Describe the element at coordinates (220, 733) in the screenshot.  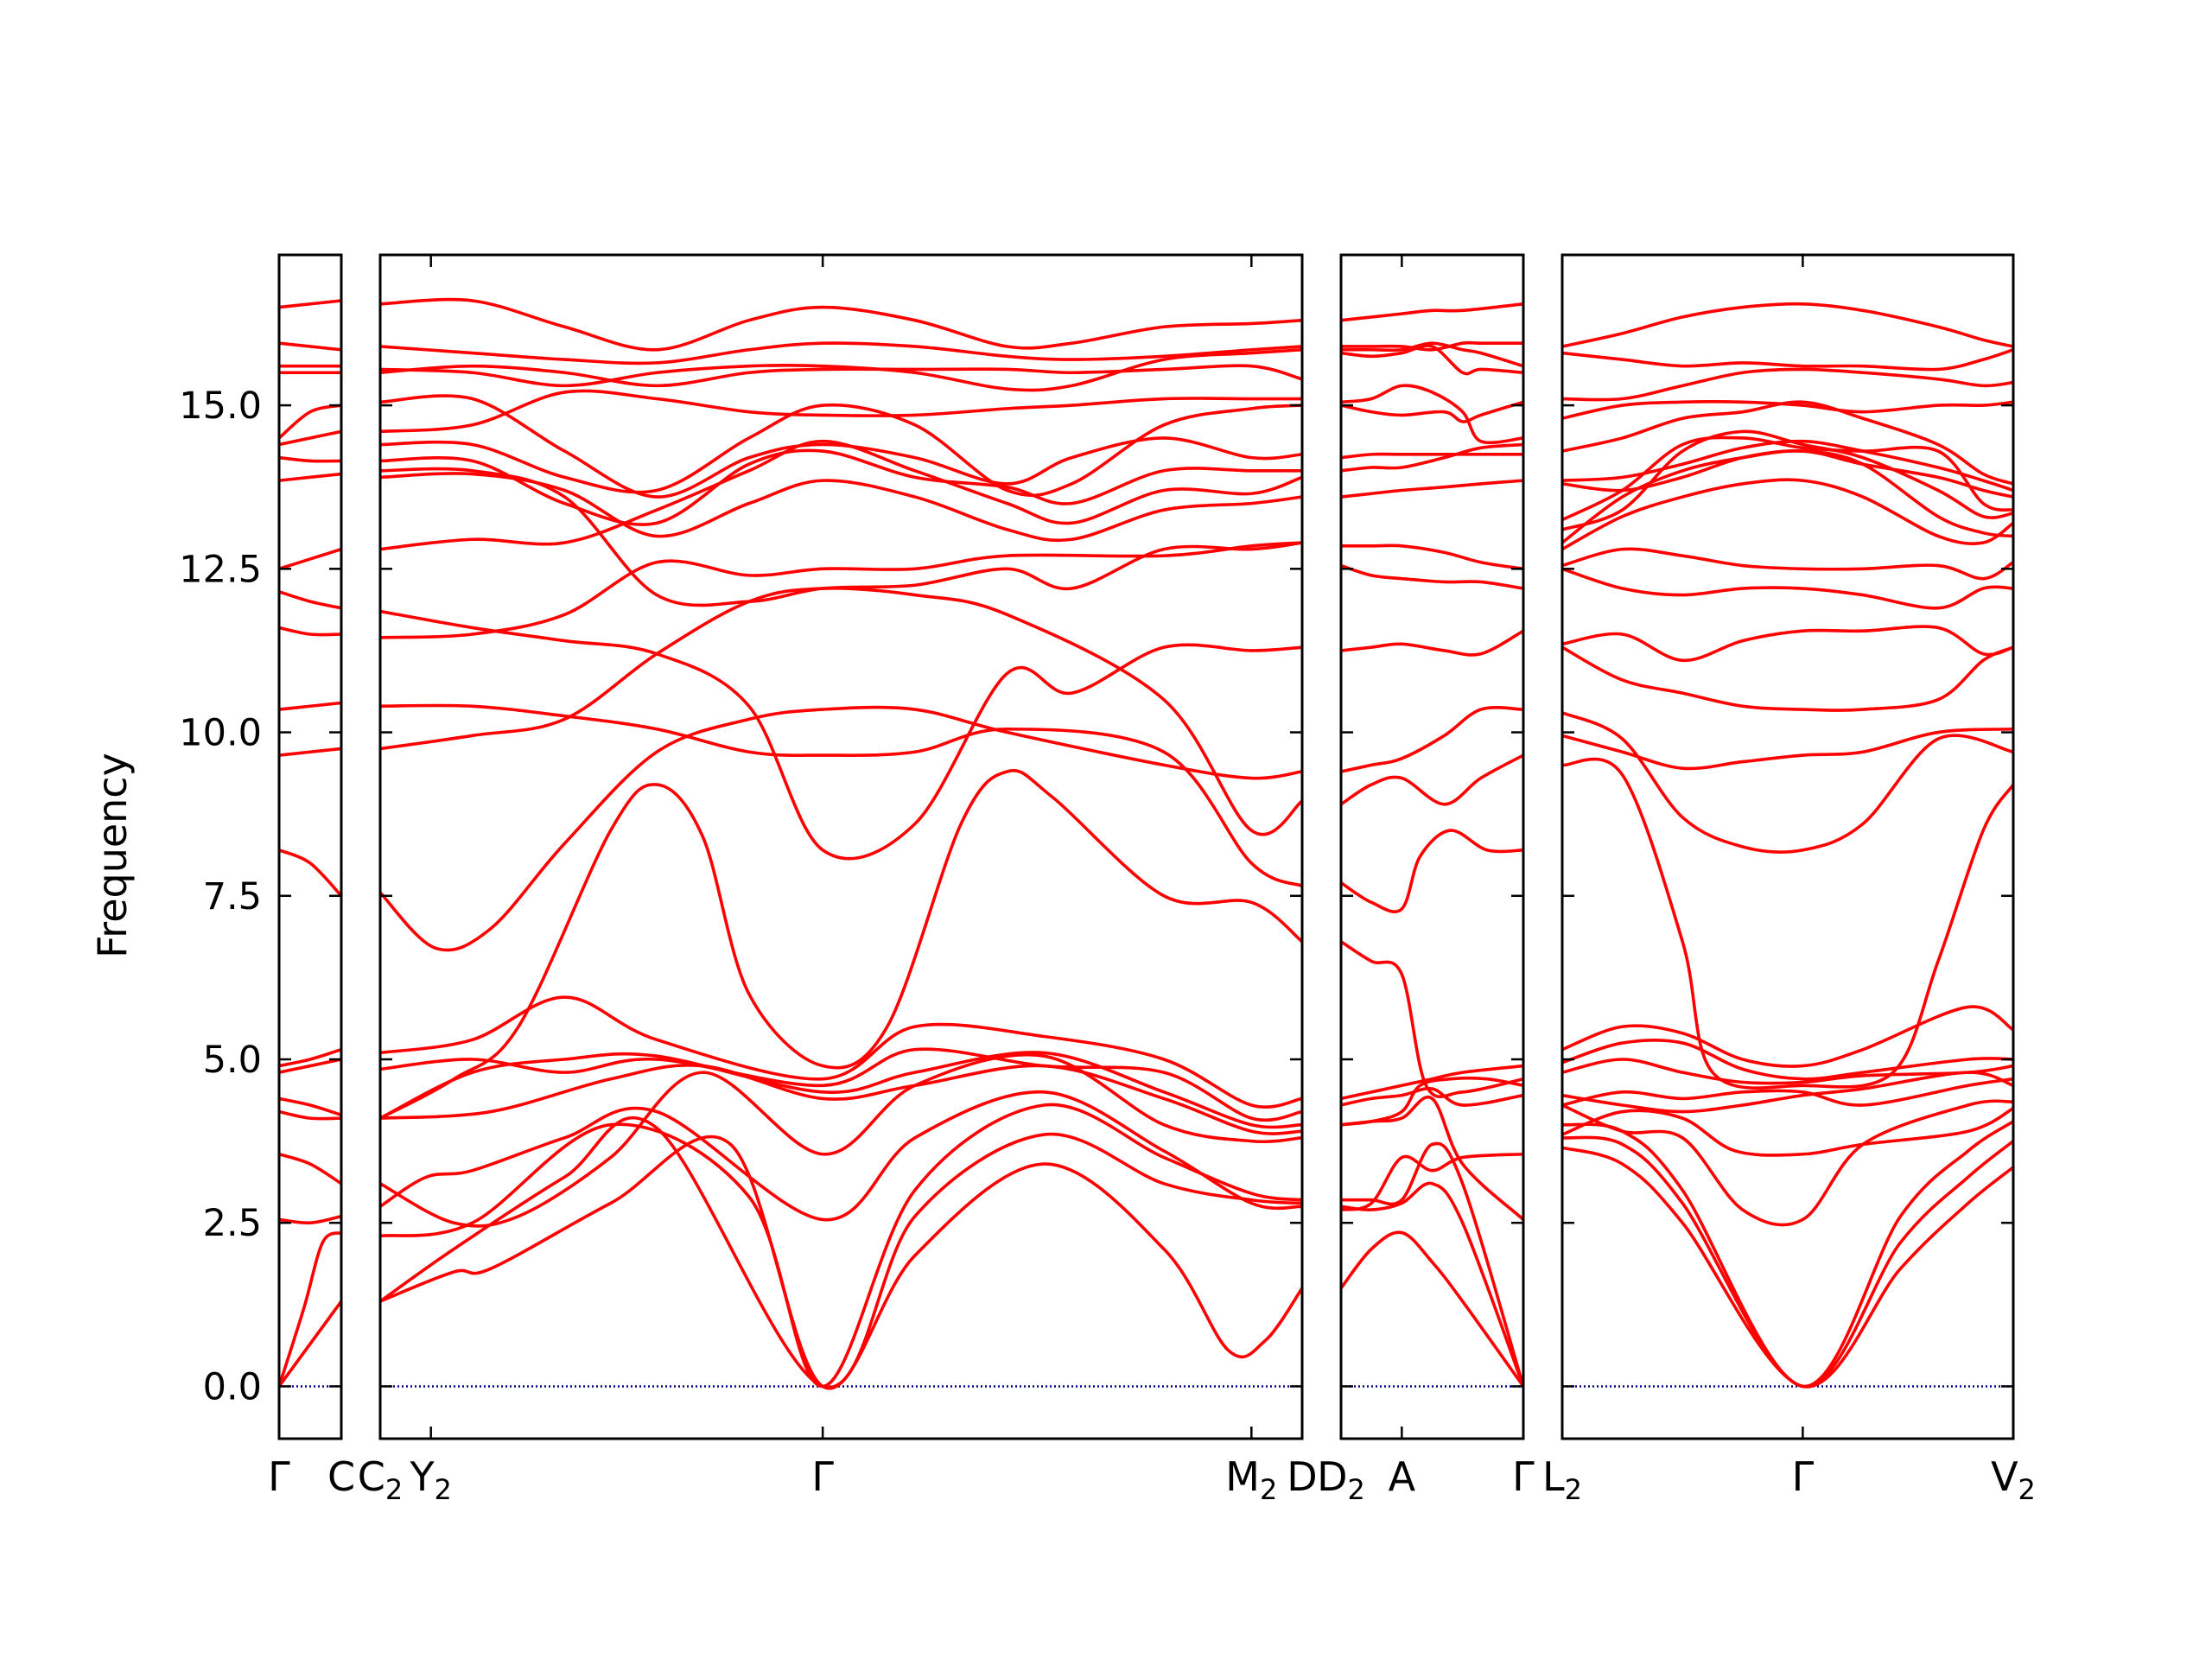
I see `y-tick-label: 10.0` at that location.